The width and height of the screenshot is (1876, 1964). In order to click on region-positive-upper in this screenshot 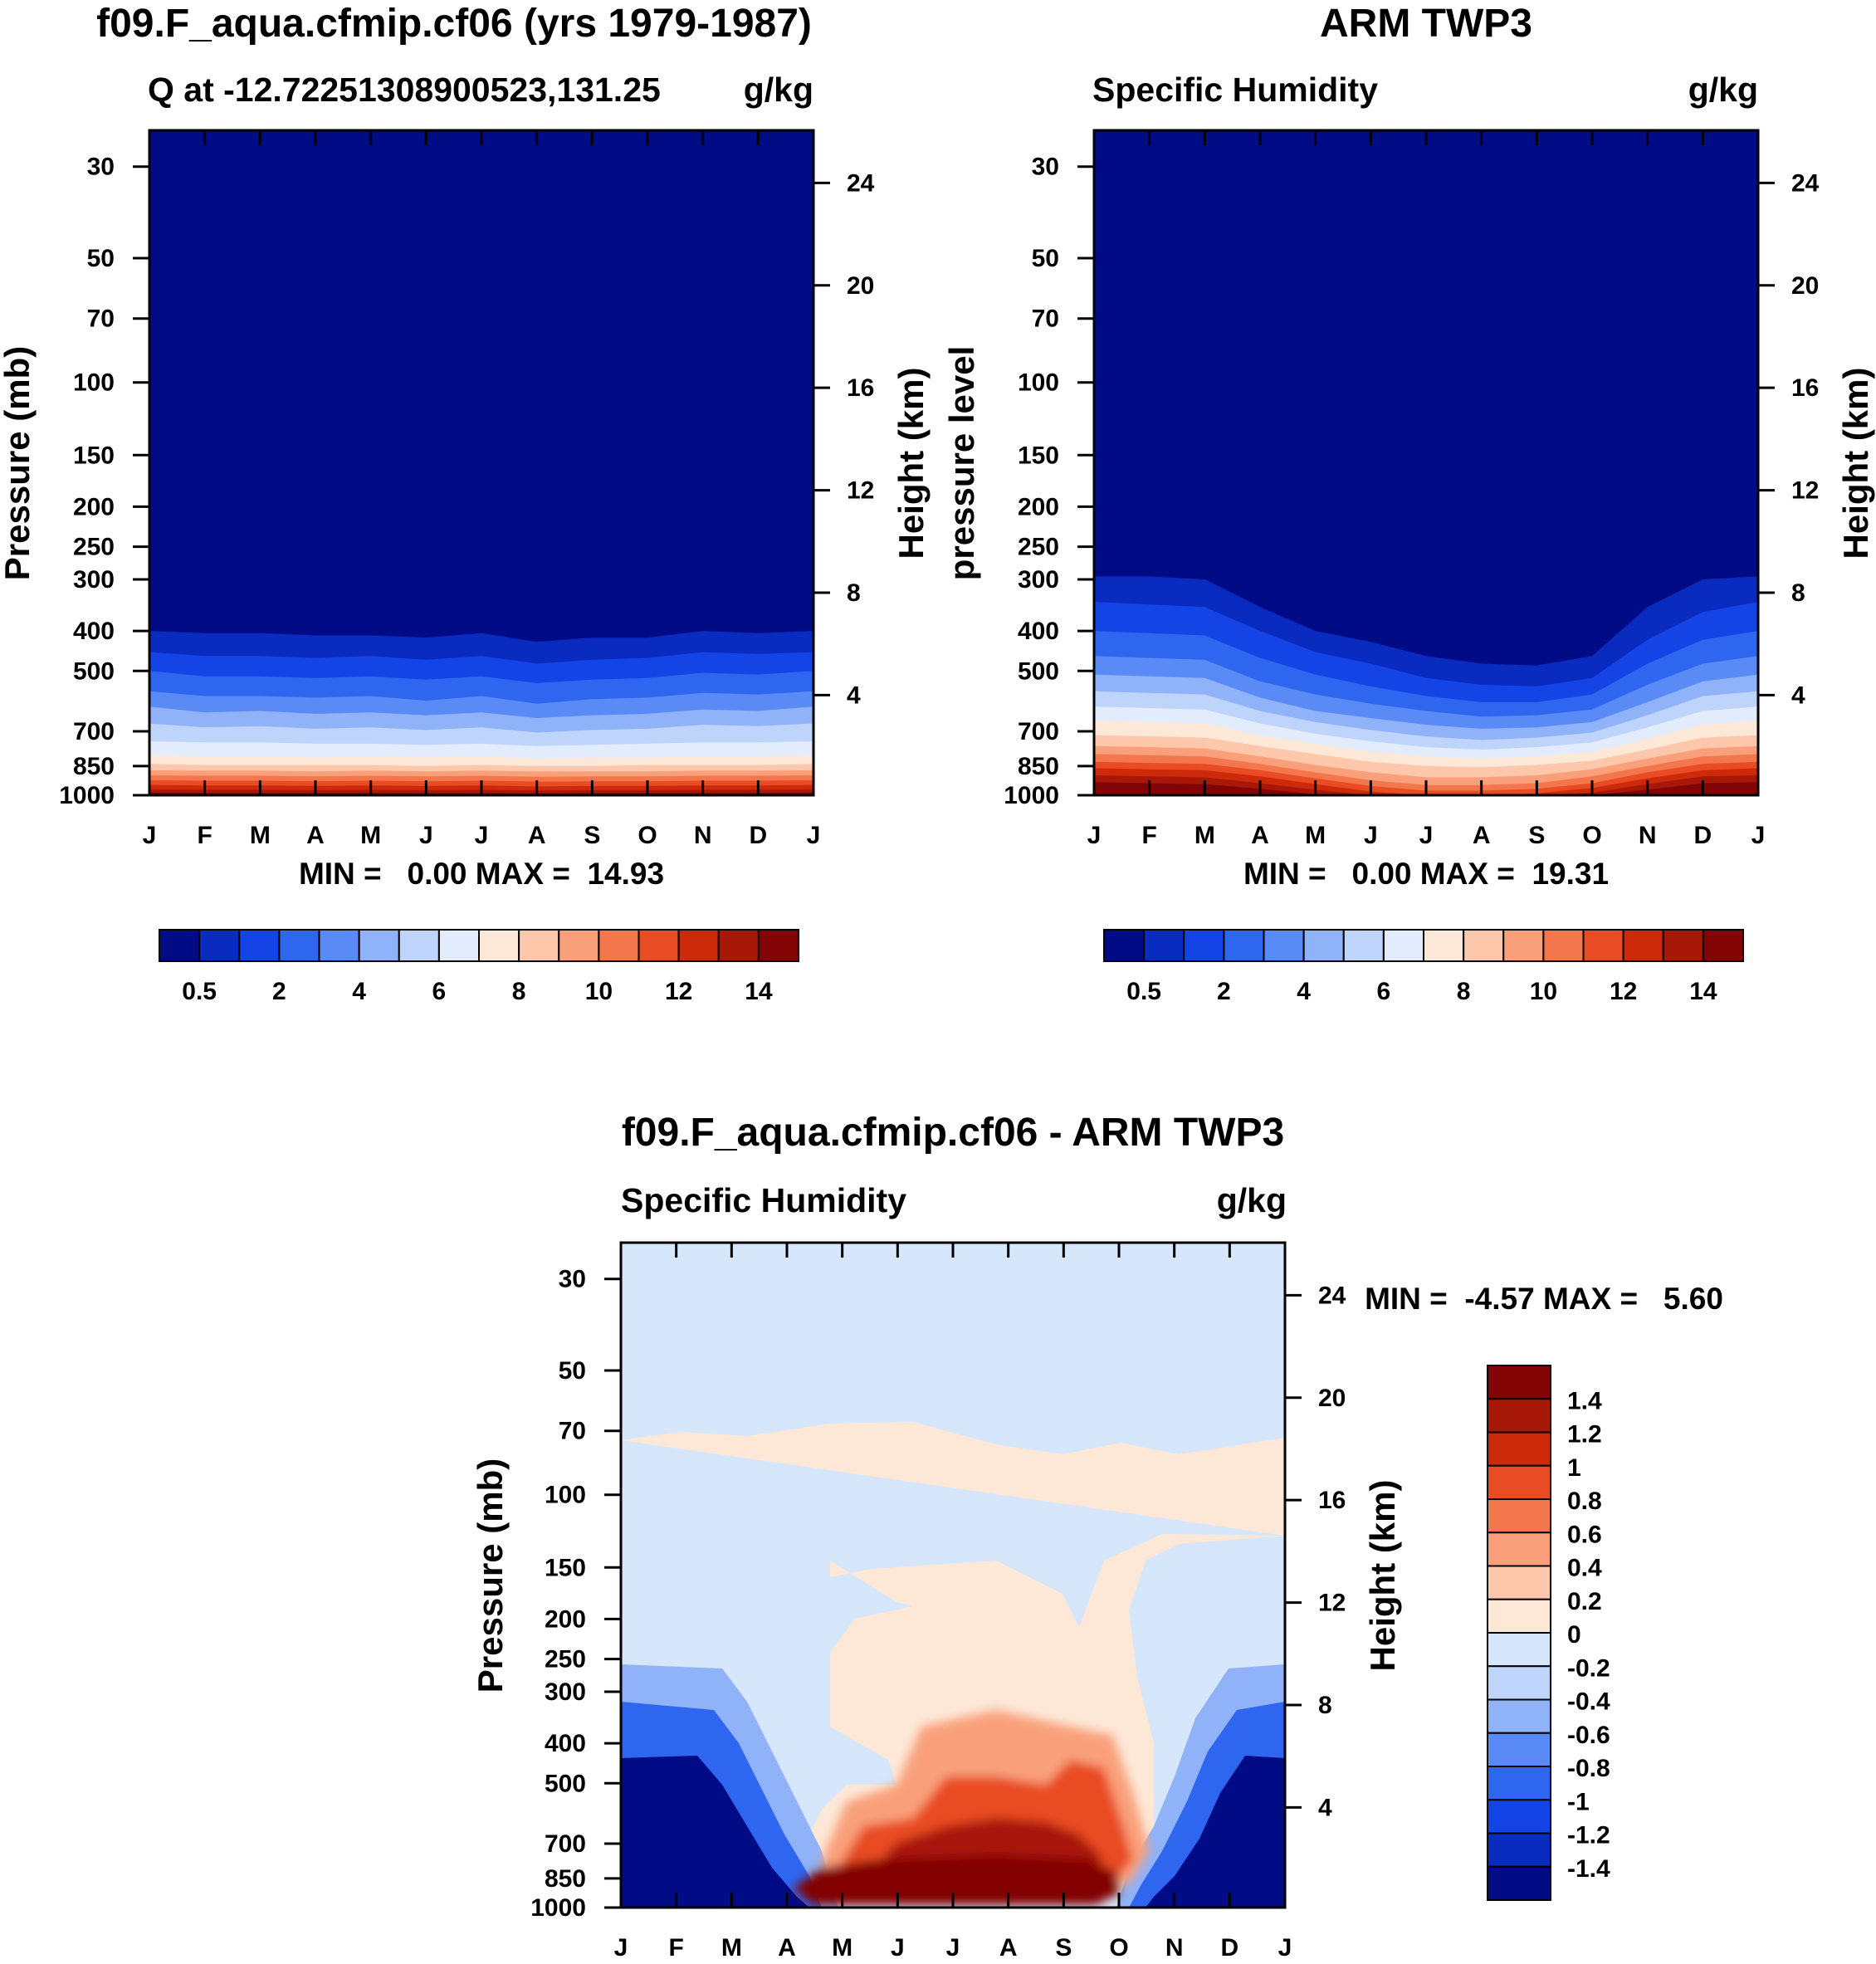, I will do `click(953, 1640)`.